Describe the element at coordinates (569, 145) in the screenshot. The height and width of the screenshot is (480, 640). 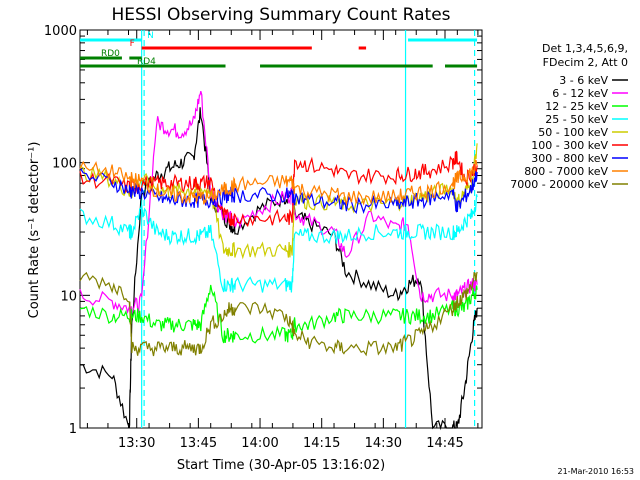
I see `legend-label: 100 - 300 keV` at that location.